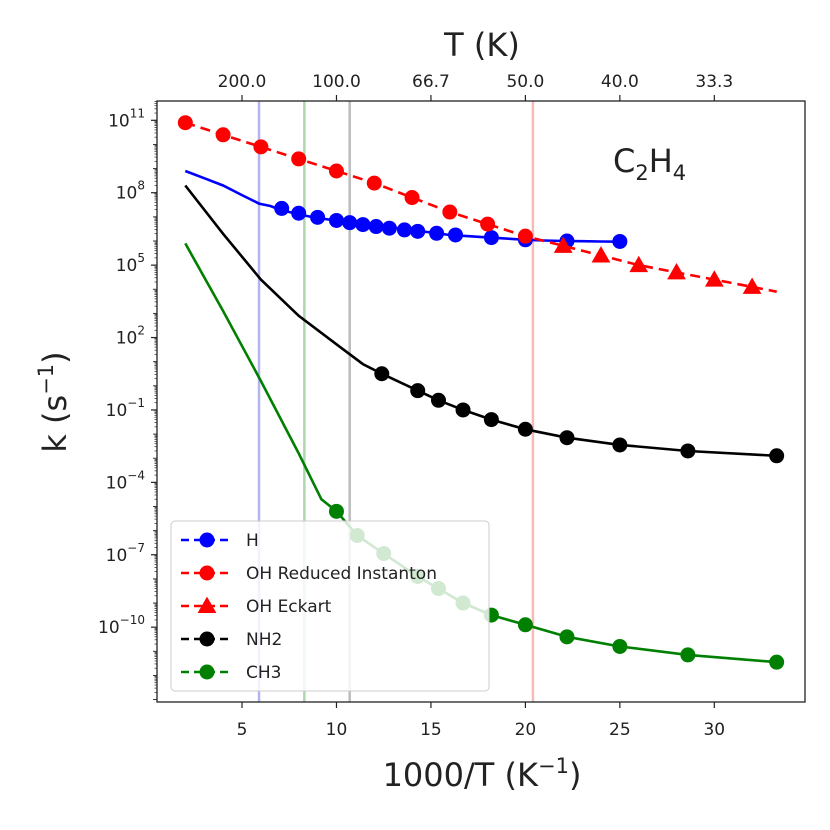 This screenshot has height=830, width=830. I want to click on legend-frame, so click(330, 606).